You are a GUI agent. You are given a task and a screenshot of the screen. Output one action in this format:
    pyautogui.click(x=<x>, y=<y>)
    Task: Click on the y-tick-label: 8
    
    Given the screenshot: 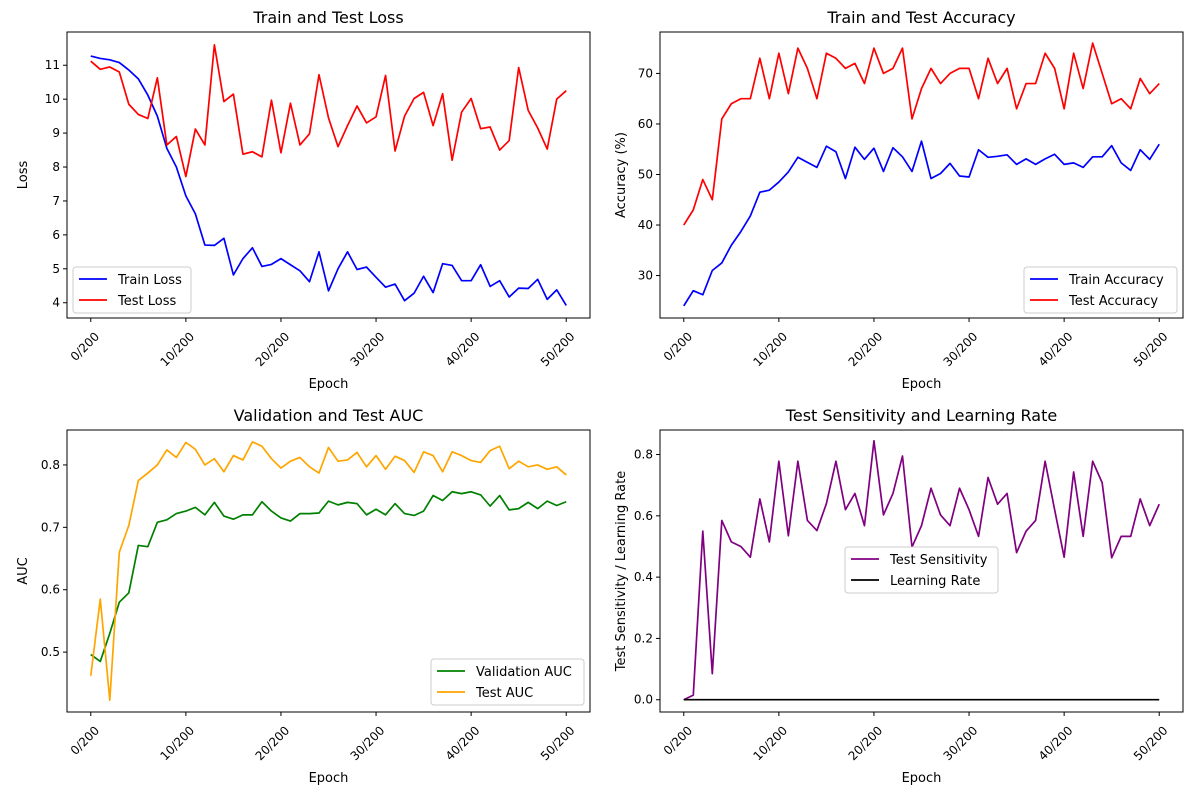 What is the action you would take?
    pyautogui.click(x=56, y=167)
    